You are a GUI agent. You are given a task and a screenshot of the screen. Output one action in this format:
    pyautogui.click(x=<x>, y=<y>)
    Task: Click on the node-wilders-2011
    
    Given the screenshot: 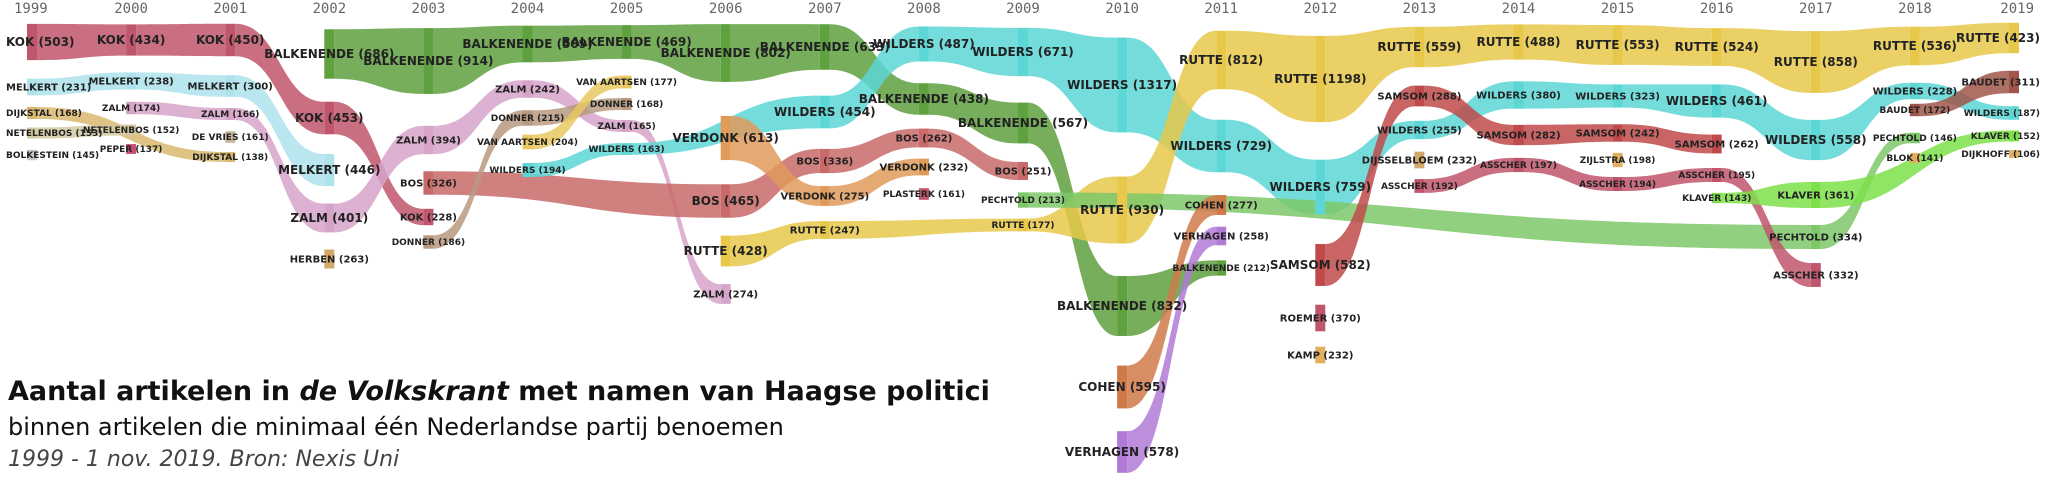 What is the action you would take?
    pyautogui.click(x=1221, y=146)
    